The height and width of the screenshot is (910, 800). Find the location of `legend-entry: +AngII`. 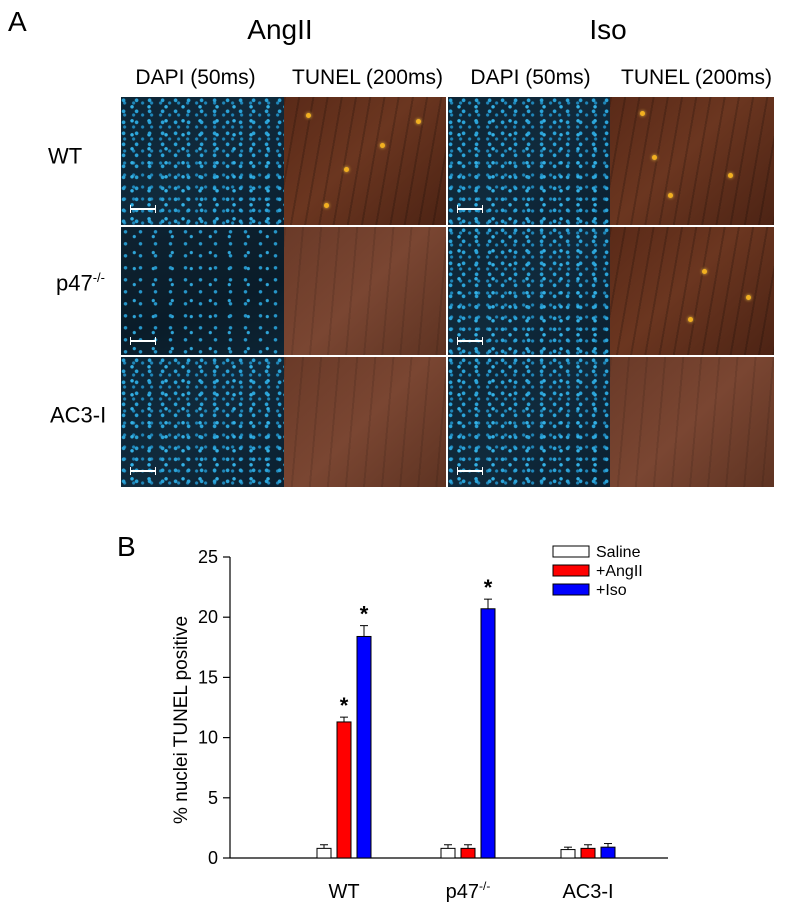

legend-entry: +AngII is located at coordinates (619, 571).